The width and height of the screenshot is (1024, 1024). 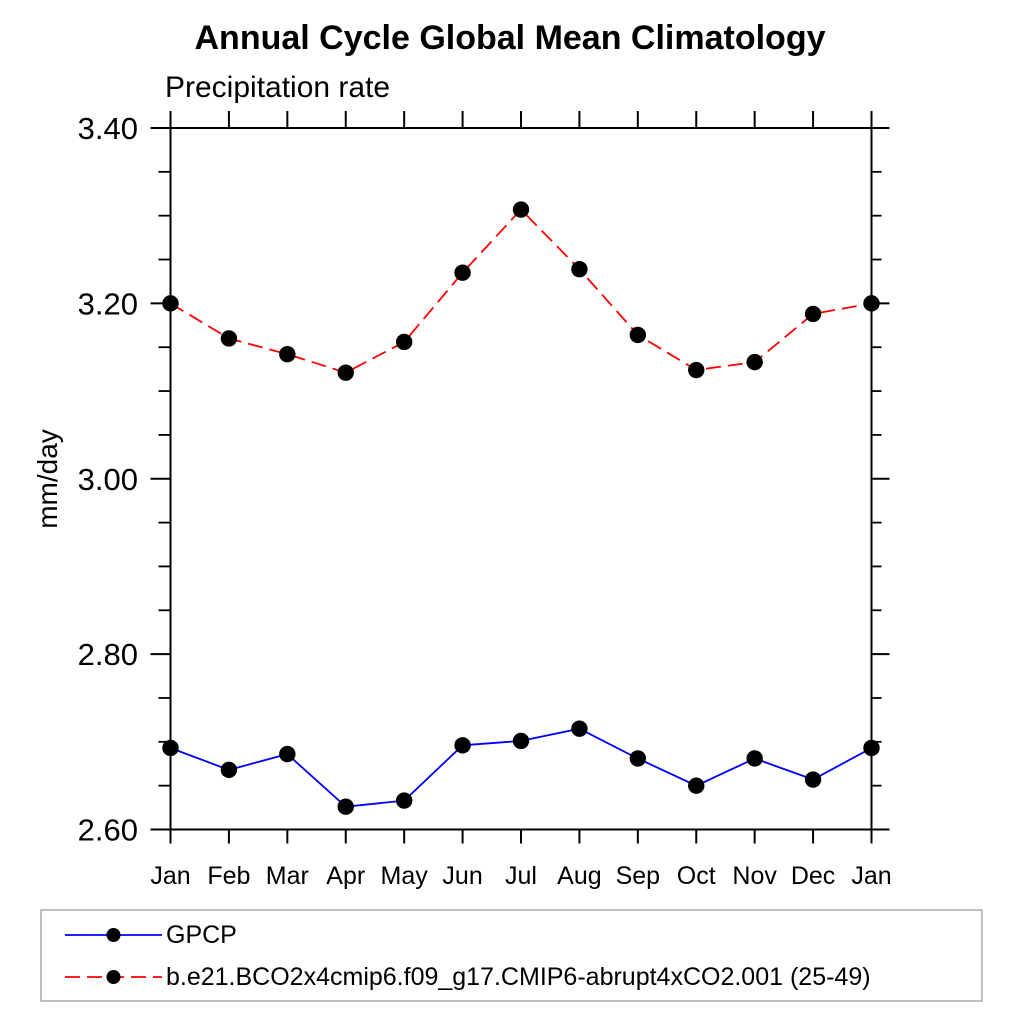 I want to click on y-tick-label: 2.80, so click(x=108, y=654).